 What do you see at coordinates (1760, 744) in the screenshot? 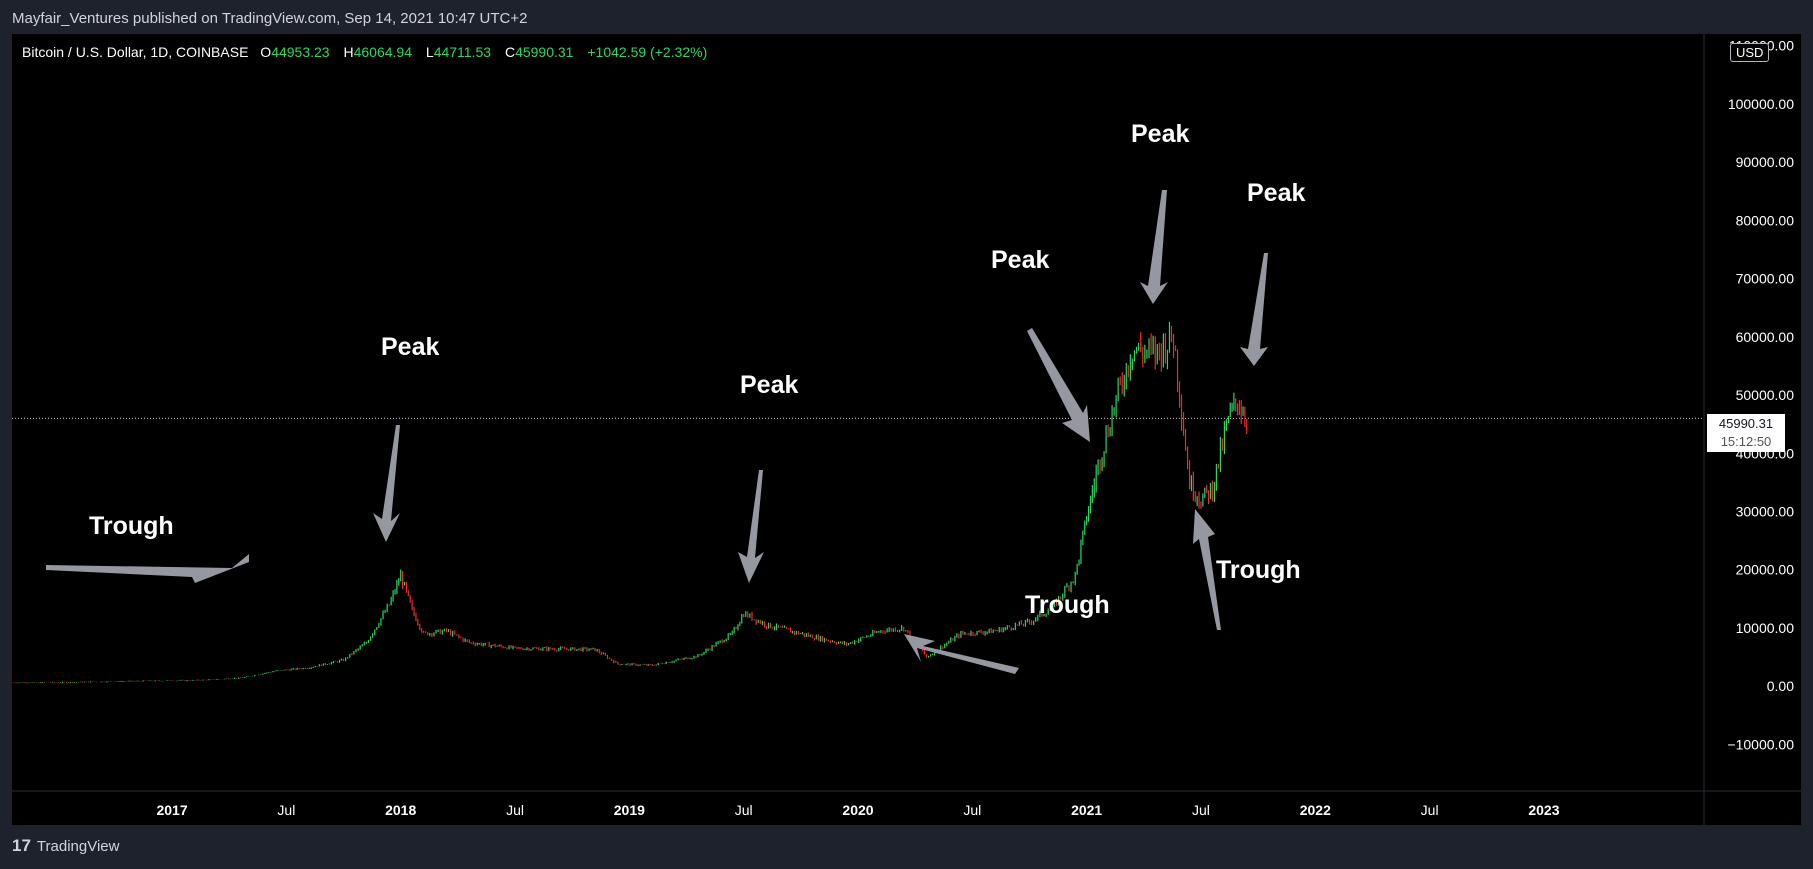
I see `y-tick-label: −10000.00` at bounding box center [1760, 744].